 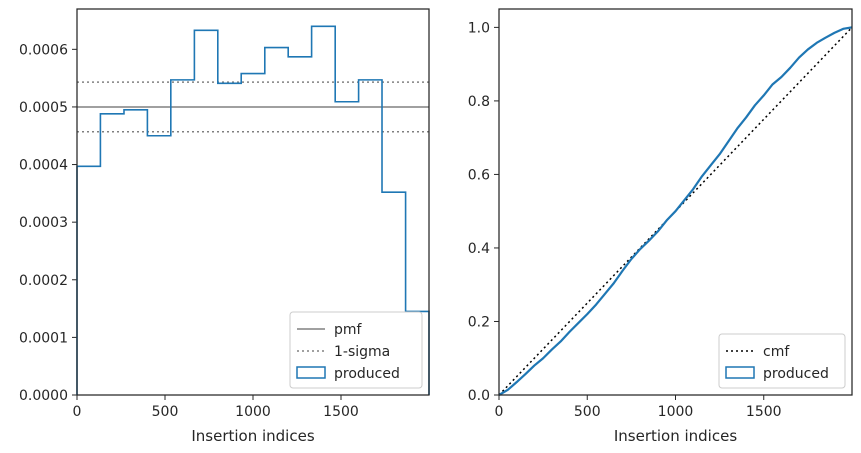 What do you see at coordinates (43, 50) in the screenshot?
I see `left-y-tick-label: 0.0006` at bounding box center [43, 50].